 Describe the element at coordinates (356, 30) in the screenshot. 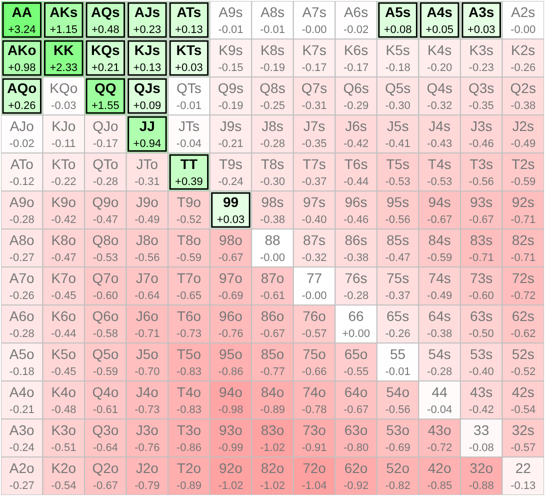

I see `data-label: -0.02` at that location.